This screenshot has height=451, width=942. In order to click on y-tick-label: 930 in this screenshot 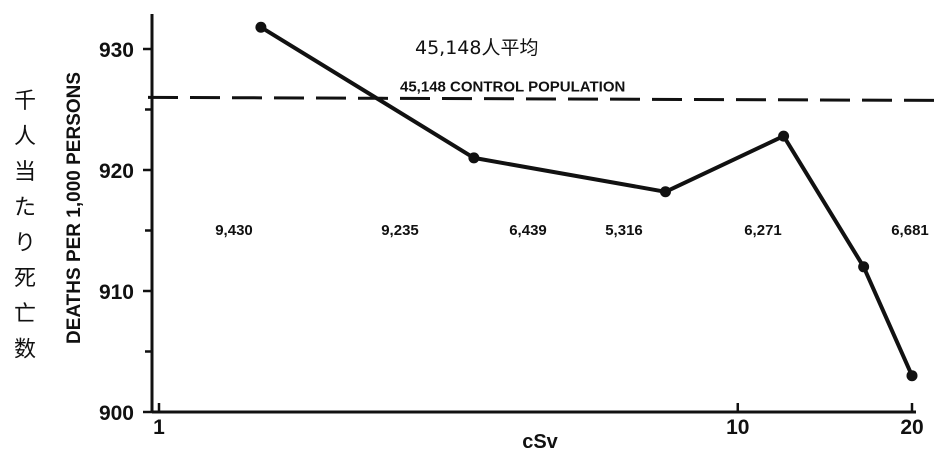, I will do `click(116, 50)`.